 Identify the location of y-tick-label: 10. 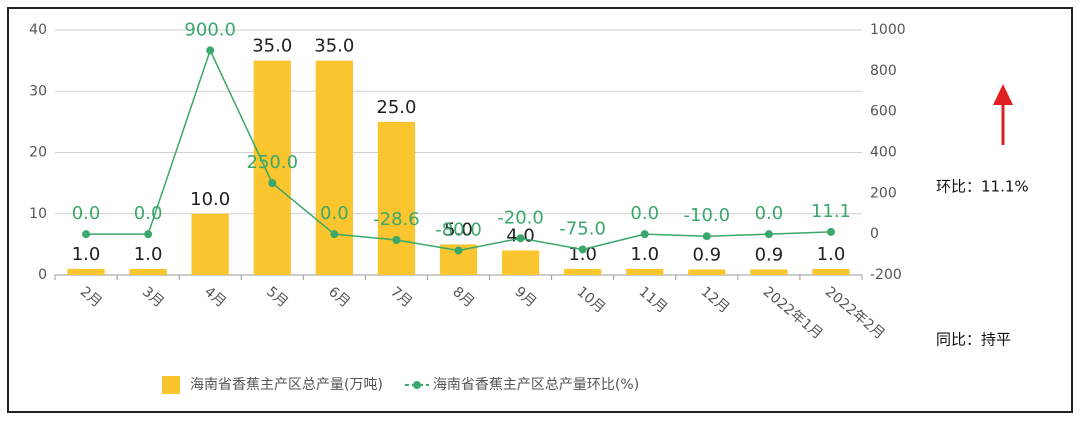
(38, 214).